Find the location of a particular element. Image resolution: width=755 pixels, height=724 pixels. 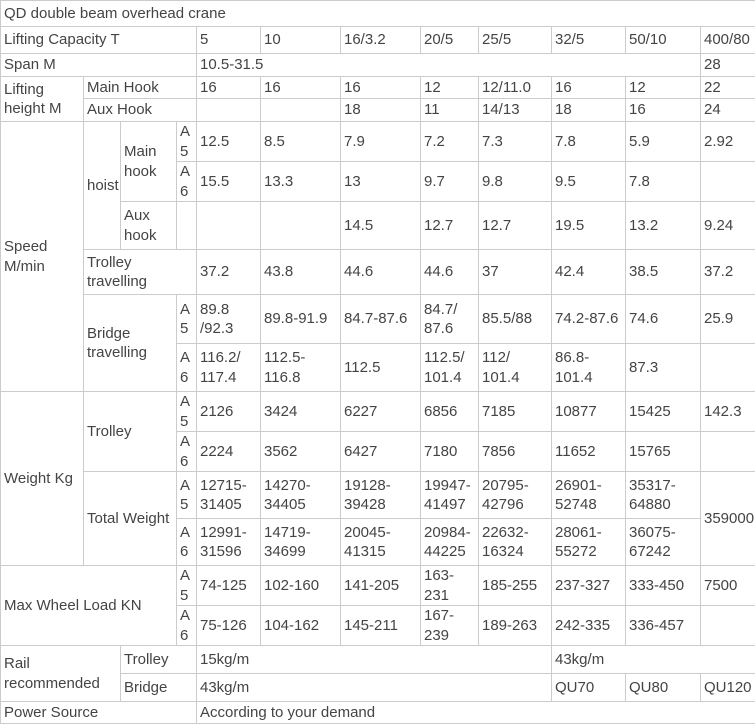

power-source-cell: According to your demand is located at coordinates (476, 713).